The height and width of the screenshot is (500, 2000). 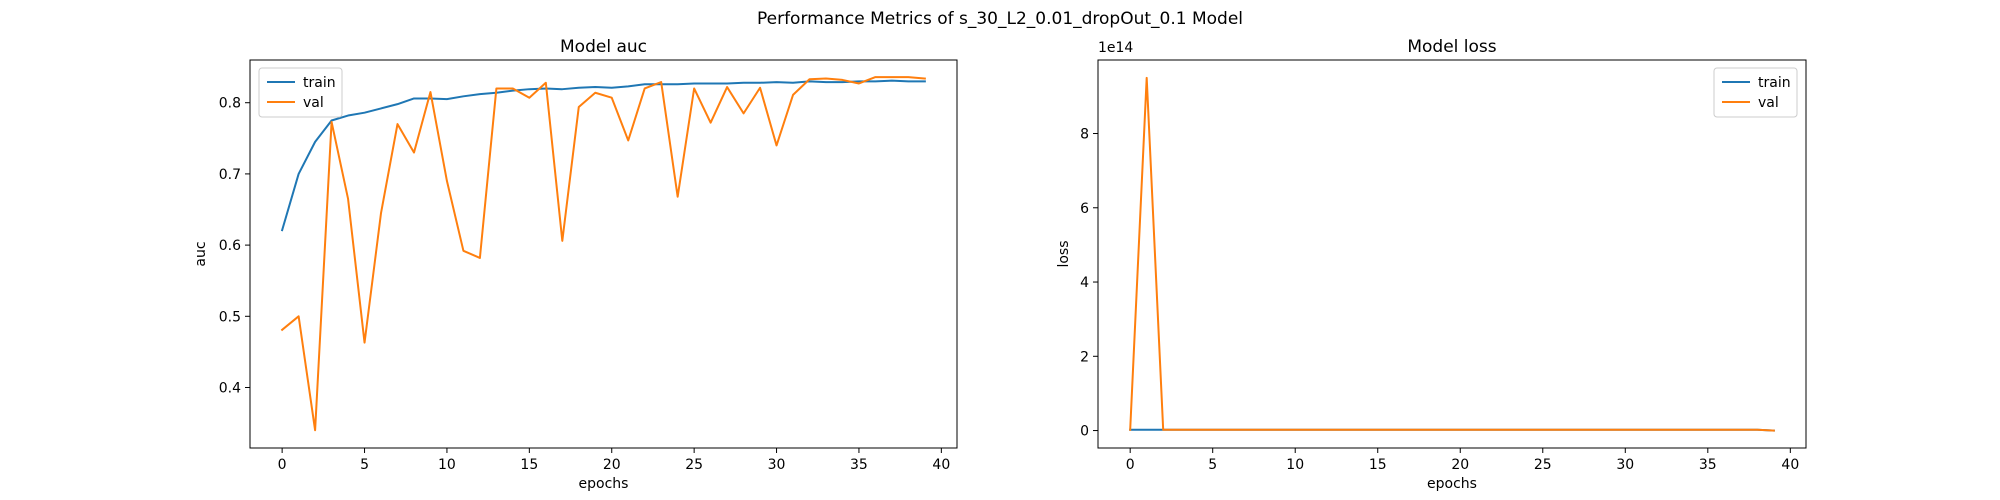 What do you see at coordinates (1084, 283) in the screenshot?
I see `y-tick-label: 4` at bounding box center [1084, 283].